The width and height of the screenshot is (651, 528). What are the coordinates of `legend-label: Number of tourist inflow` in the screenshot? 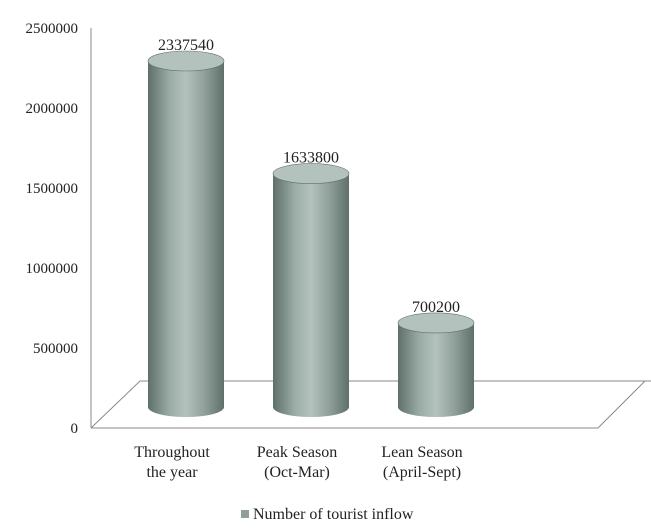 It's located at (333, 514).